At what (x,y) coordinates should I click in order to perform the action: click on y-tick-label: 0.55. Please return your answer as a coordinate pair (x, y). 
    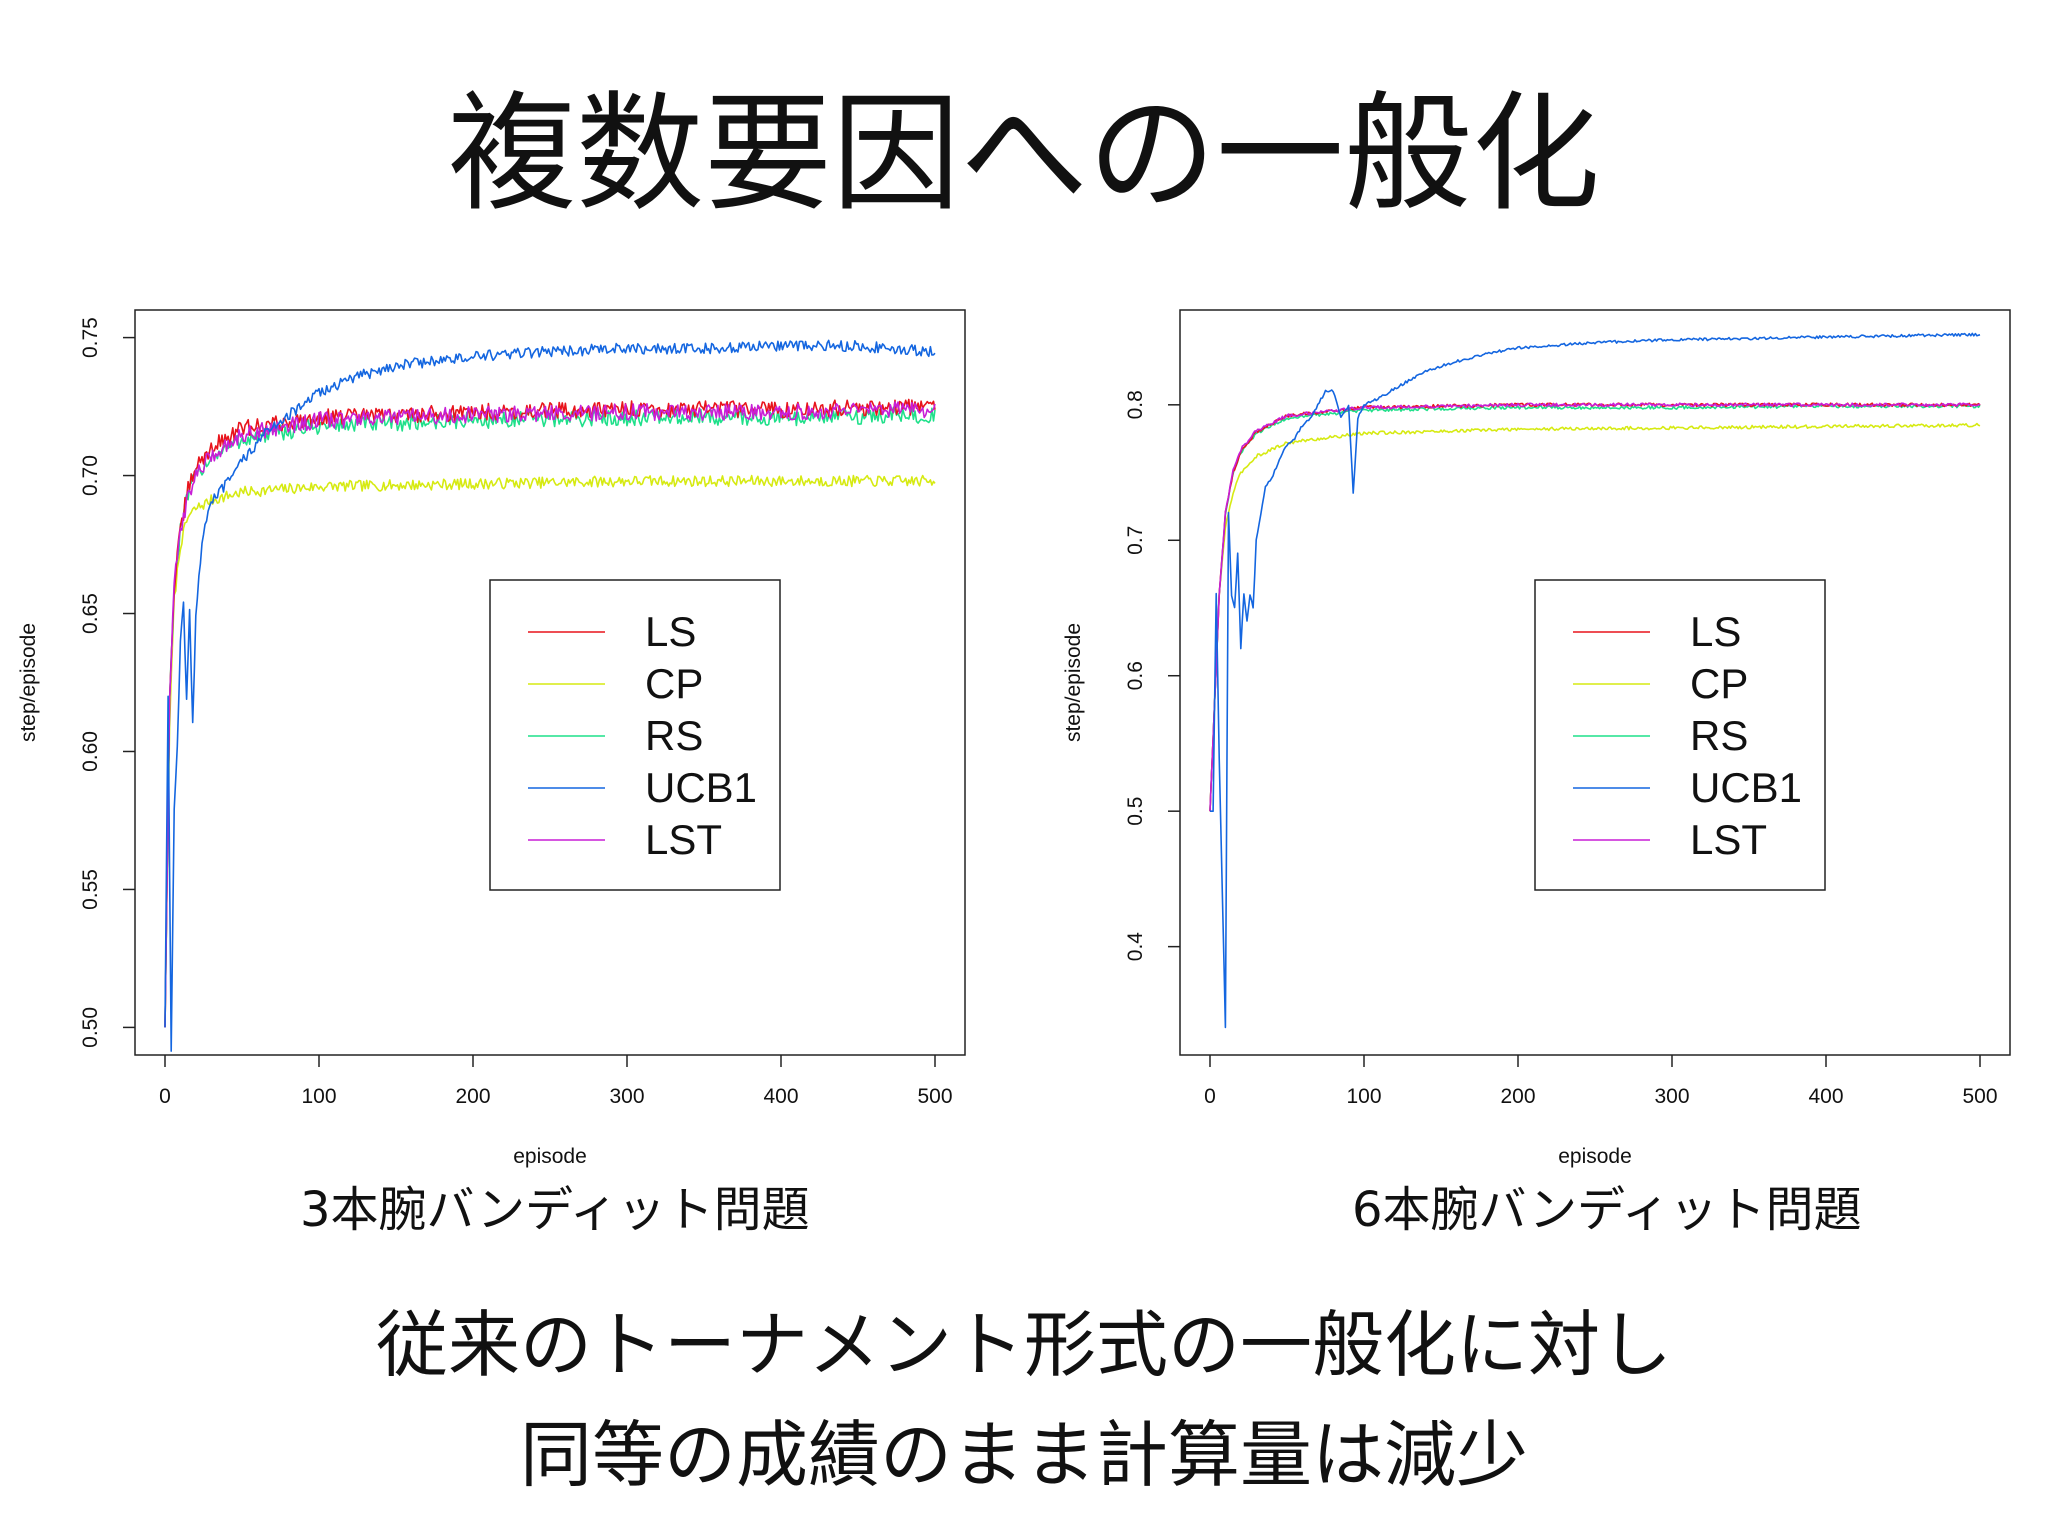
    Looking at the image, I should click on (90, 889).